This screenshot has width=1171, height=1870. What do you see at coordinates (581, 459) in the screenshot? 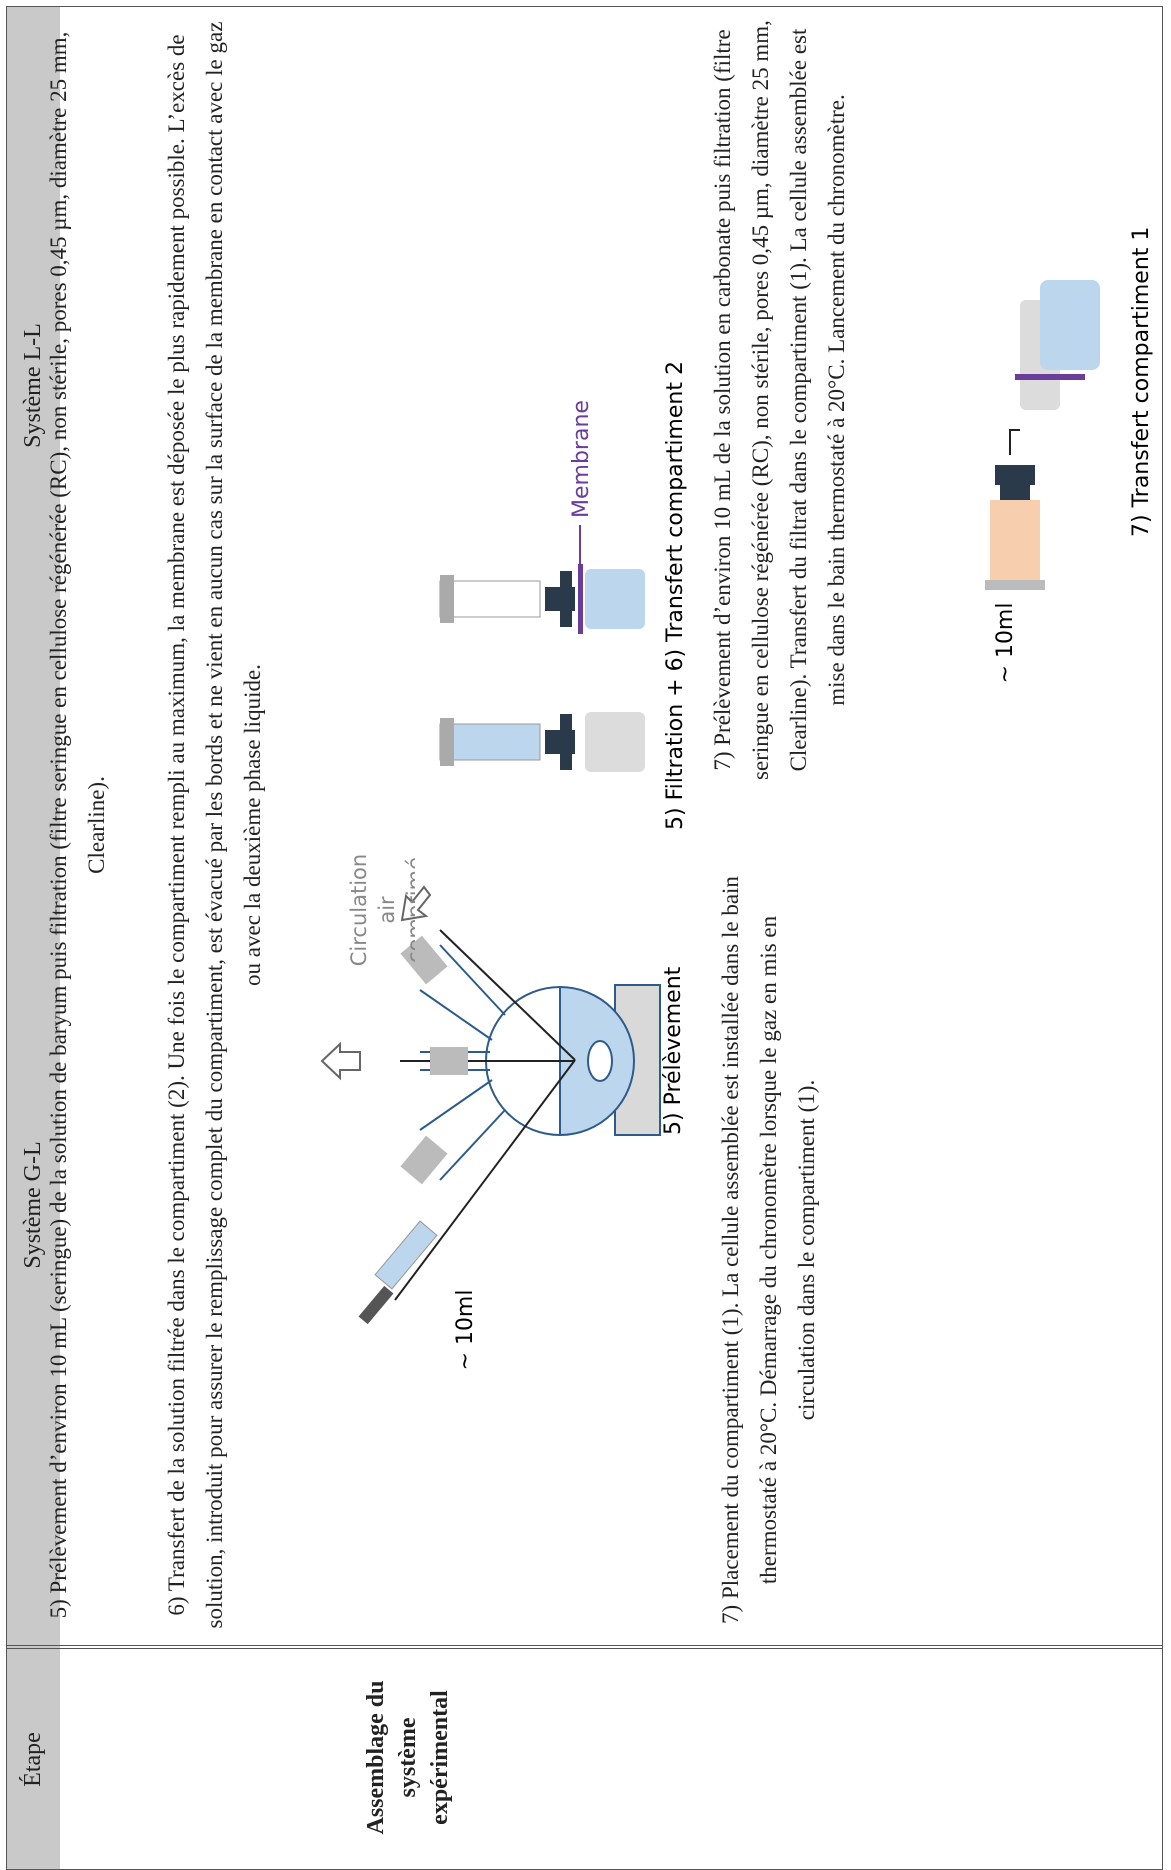
I see `label: Membrane` at bounding box center [581, 459].